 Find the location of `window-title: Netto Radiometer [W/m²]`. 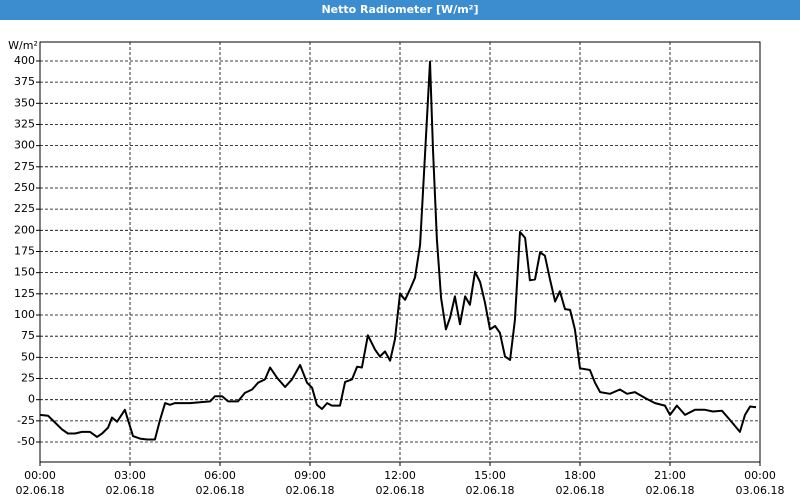

window-title: Netto Radiometer [W/m²] is located at coordinates (399, 9).